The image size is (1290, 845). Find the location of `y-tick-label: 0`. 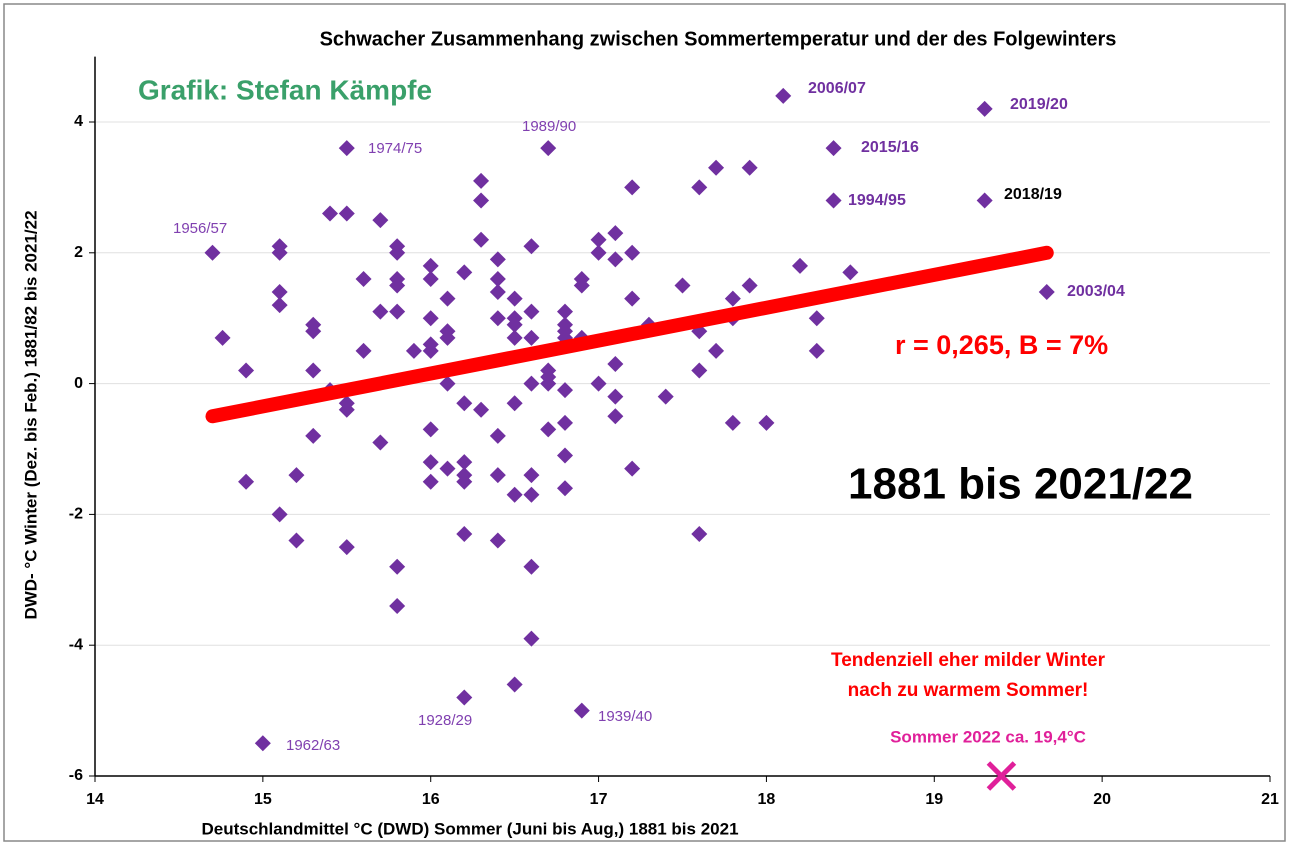

y-tick-label: 0 is located at coordinates (78, 383).